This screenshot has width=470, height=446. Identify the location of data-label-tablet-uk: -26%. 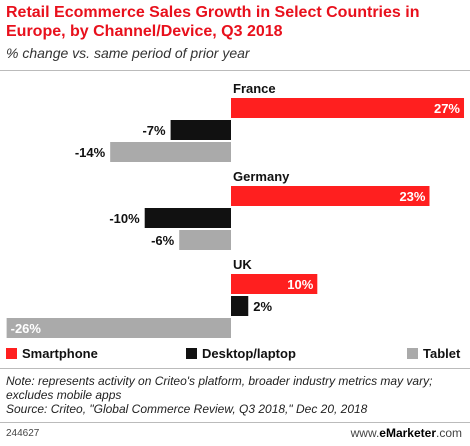
(26, 328).